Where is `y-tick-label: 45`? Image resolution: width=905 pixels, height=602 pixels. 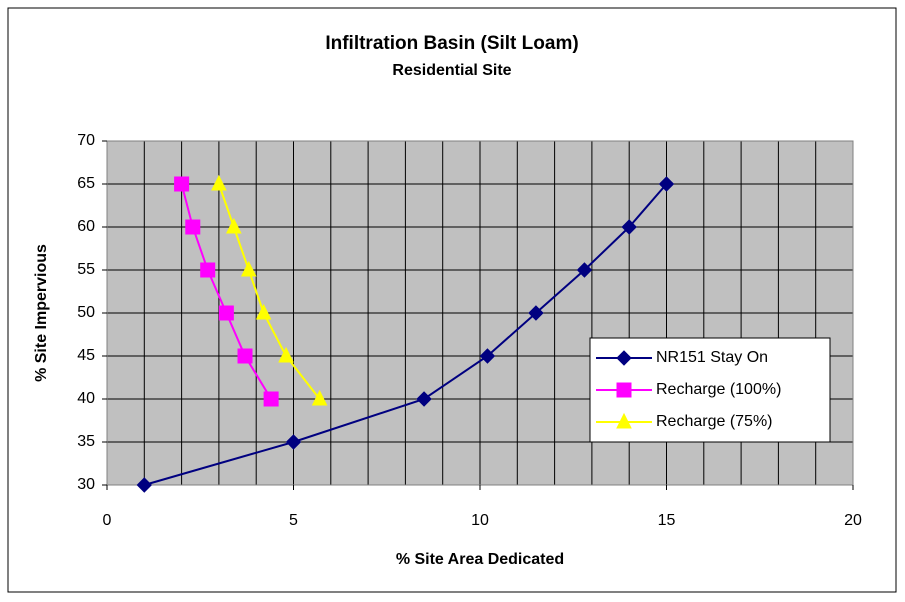
y-tick-label: 45 is located at coordinates (86, 355).